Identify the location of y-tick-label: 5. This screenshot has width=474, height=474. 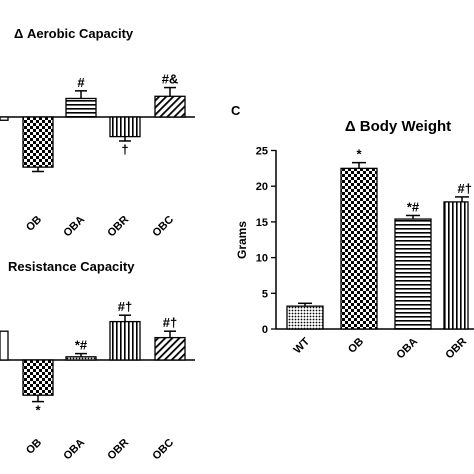
(265, 294).